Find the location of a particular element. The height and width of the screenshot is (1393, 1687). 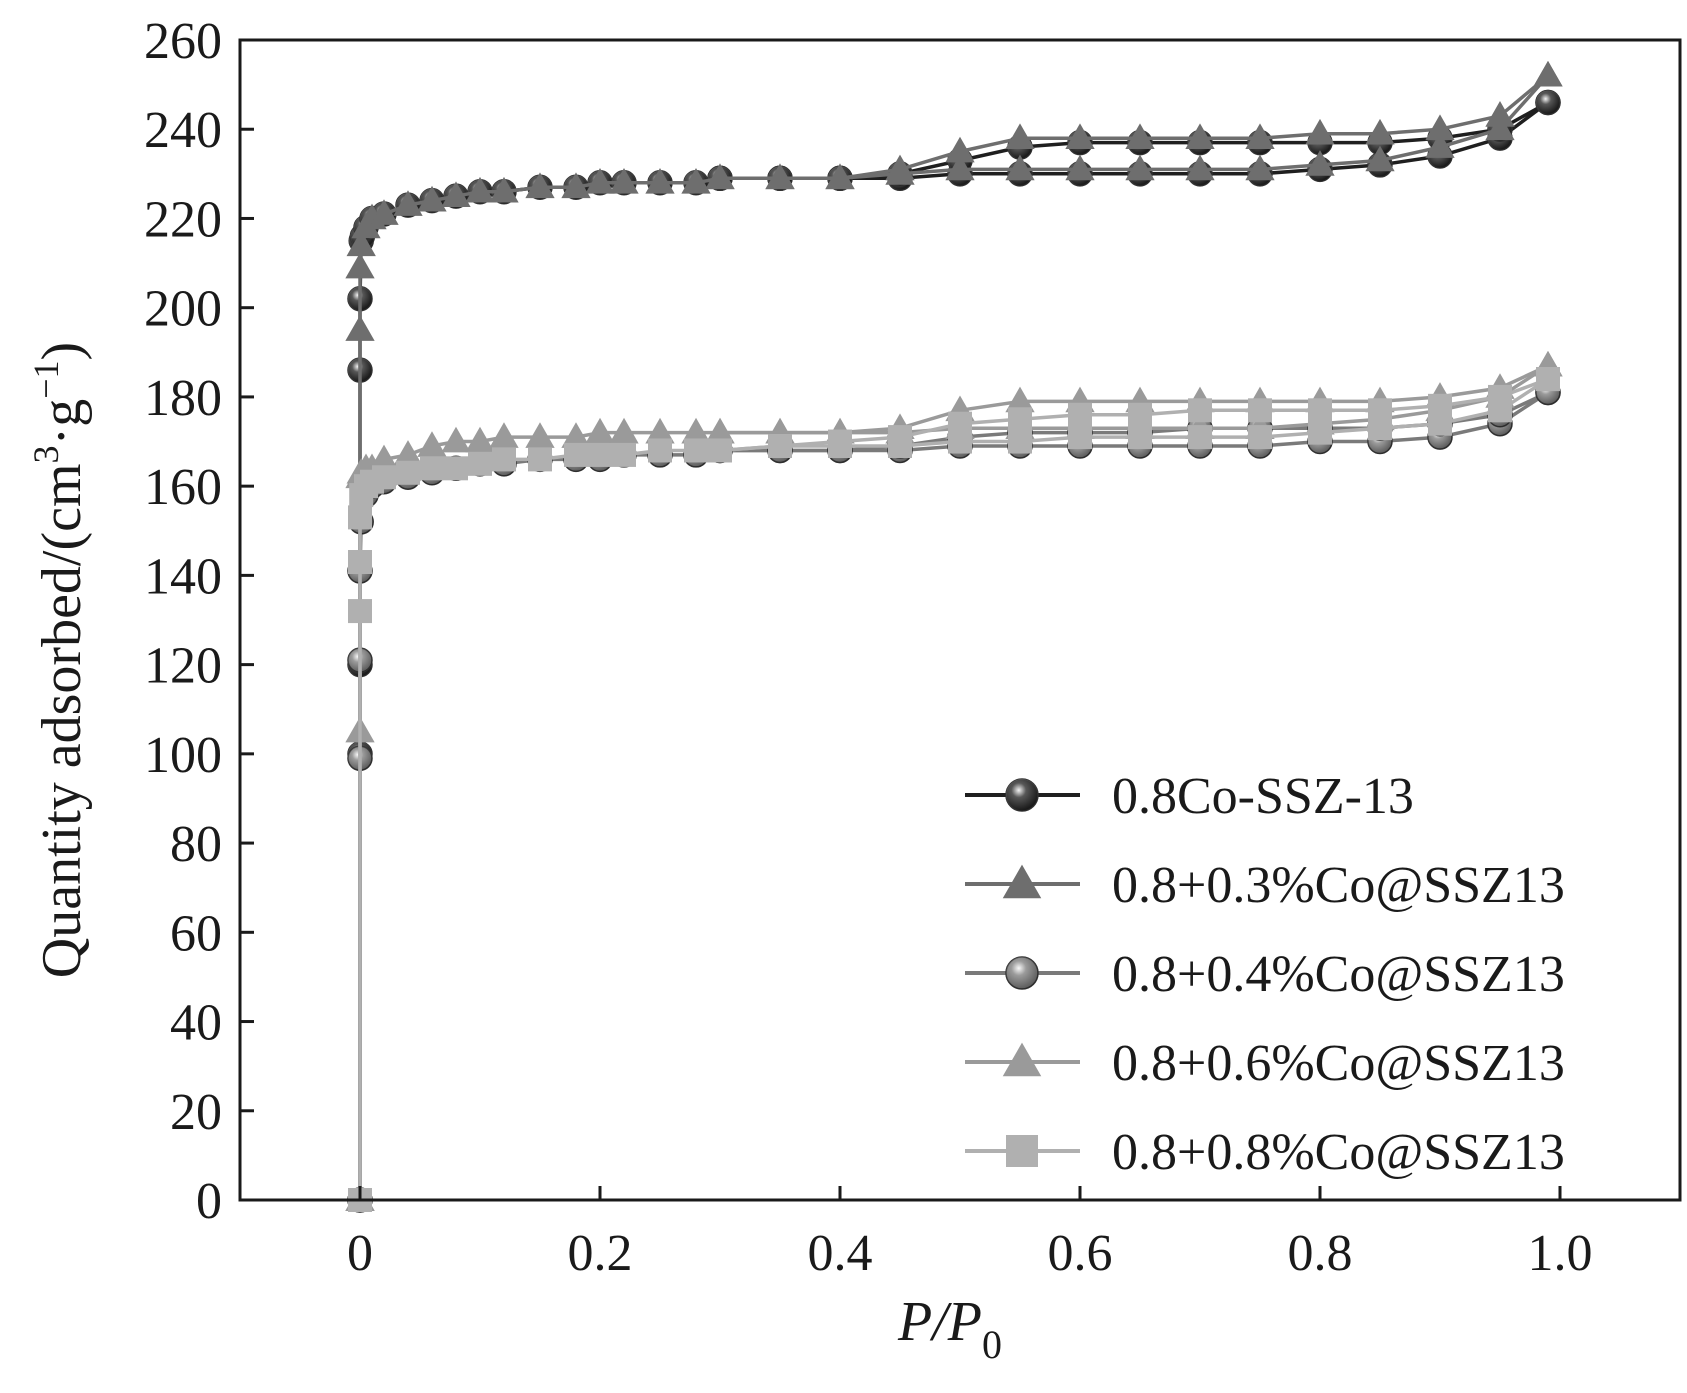

x-tick-label: 0 is located at coordinates (360, 1253).